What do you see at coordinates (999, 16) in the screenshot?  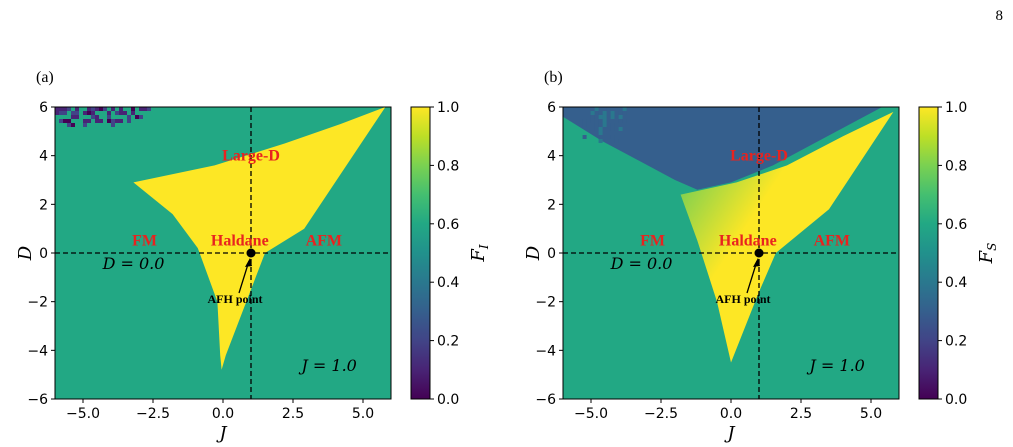 I see `page-number: 8` at bounding box center [999, 16].